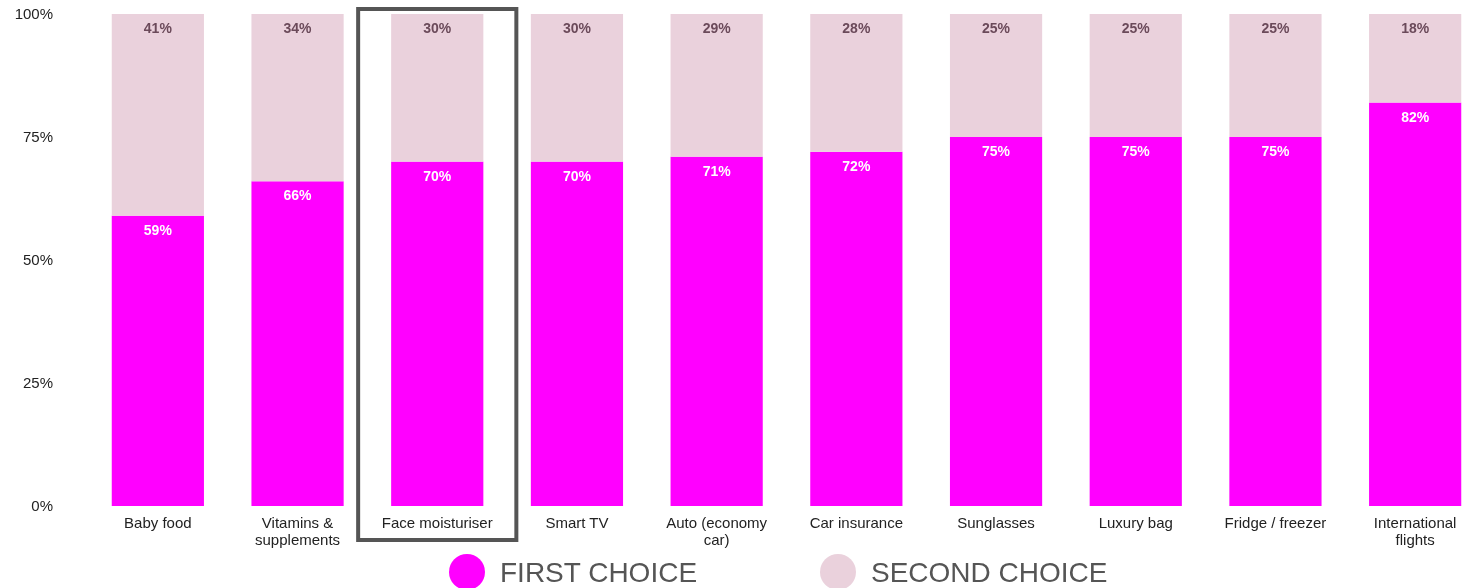 The height and width of the screenshot is (588, 1468). Describe the element at coordinates (717, 531) in the screenshot. I see `x-tick-label: Auto (economy car)` at that location.